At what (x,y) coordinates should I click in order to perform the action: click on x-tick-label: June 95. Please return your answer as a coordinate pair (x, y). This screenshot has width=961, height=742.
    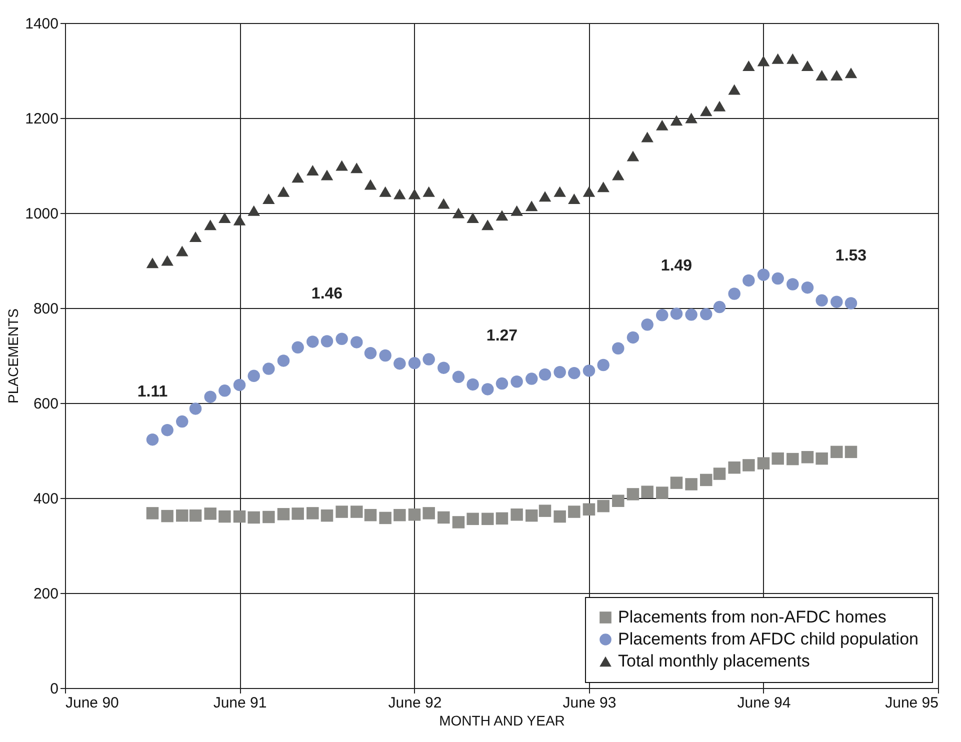
    Looking at the image, I should click on (911, 703).